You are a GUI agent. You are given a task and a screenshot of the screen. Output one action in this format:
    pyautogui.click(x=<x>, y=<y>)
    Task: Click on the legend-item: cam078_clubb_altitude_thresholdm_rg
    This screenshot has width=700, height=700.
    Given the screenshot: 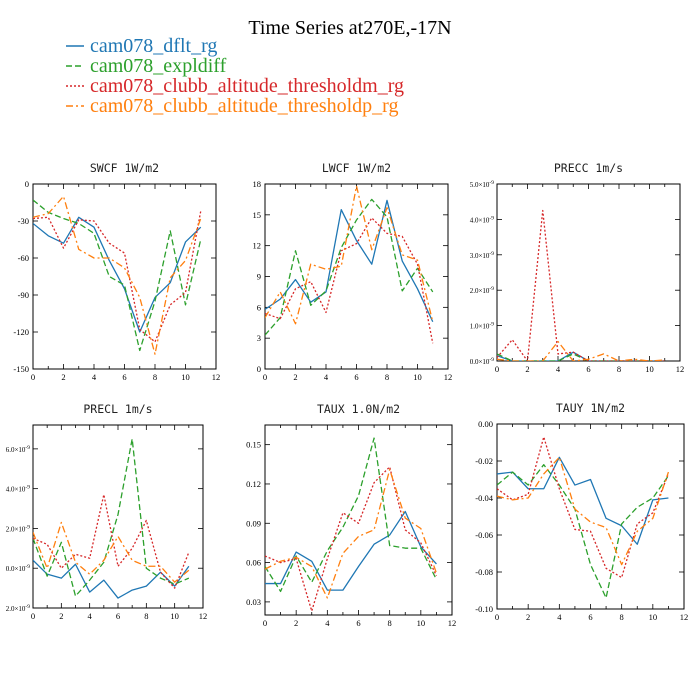 What is the action you would take?
    pyautogui.click(x=235, y=86)
    